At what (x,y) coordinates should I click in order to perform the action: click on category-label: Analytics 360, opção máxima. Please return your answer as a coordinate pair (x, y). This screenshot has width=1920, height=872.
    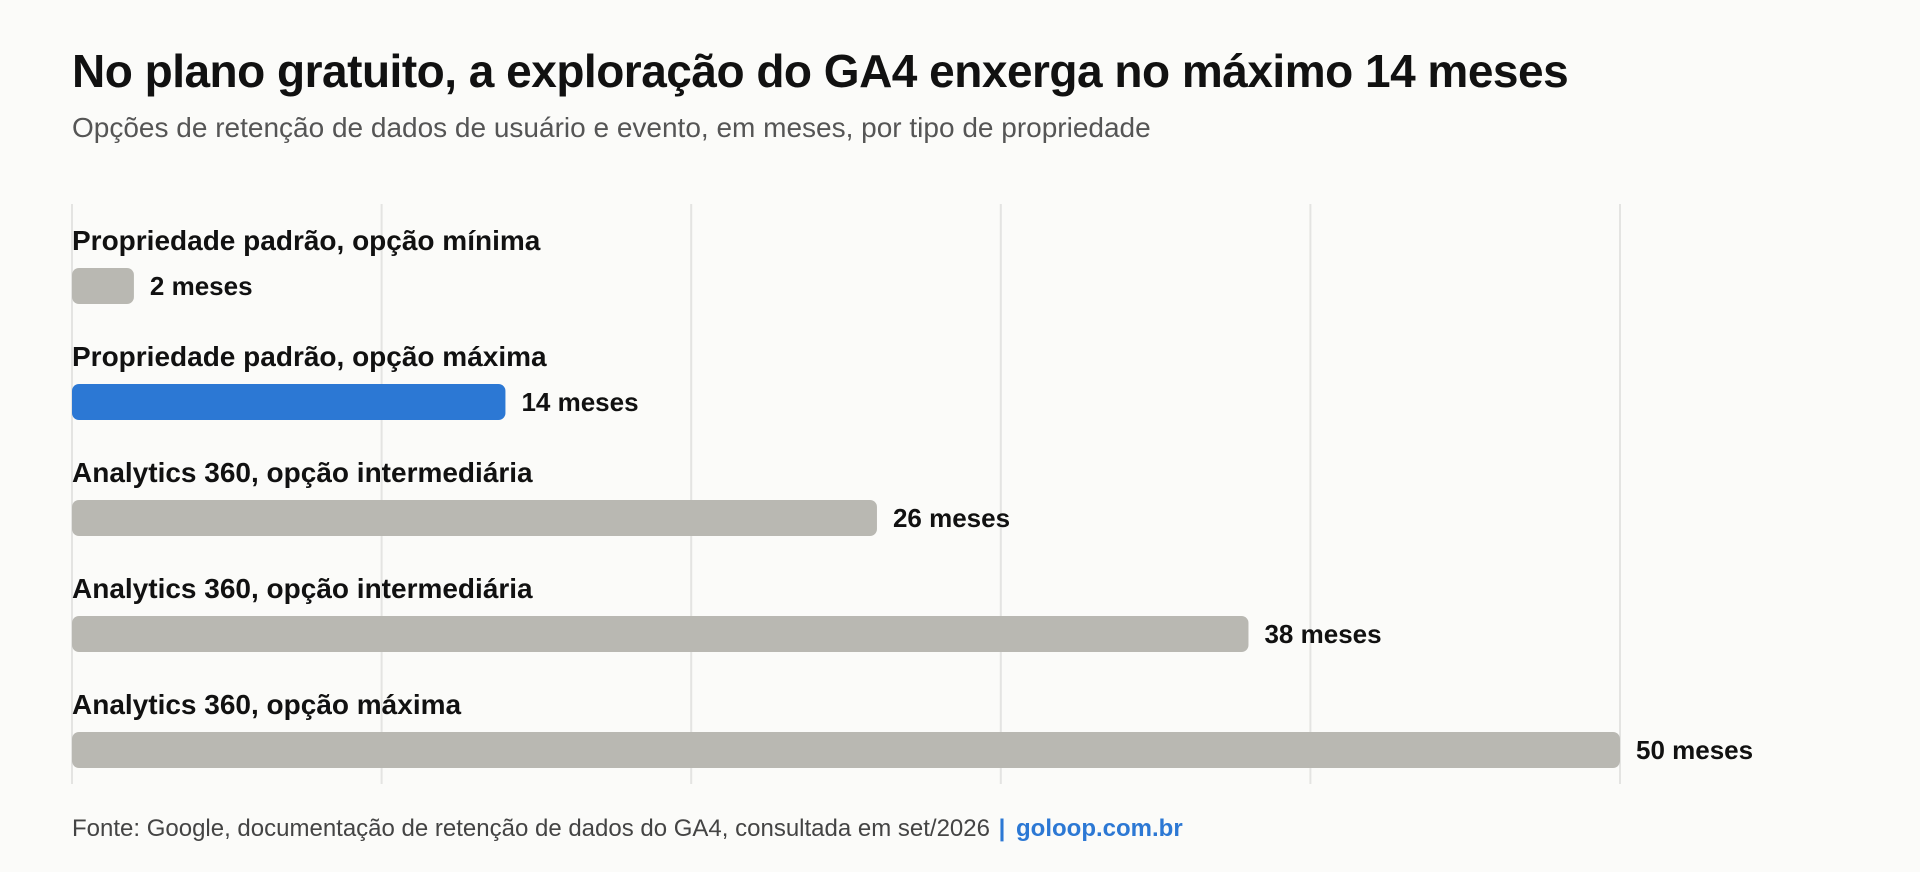
    Looking at the image, I should click on (267, 704).